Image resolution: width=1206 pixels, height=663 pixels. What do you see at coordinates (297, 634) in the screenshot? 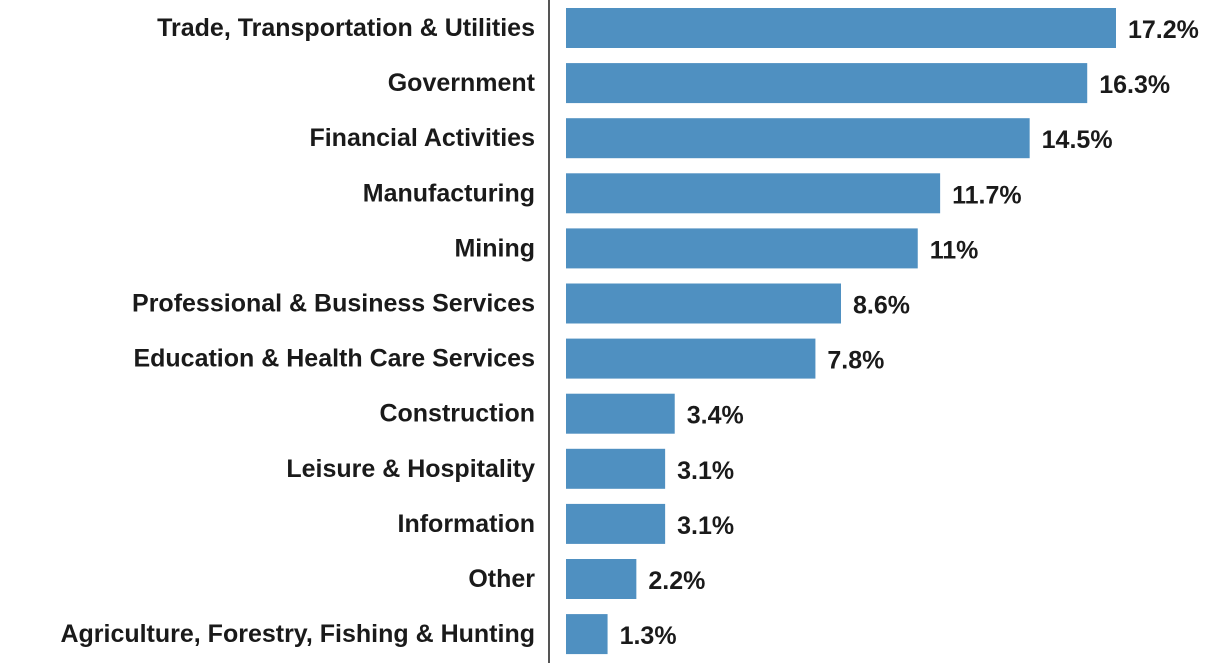
I see `category-label-11: Agriculture, Forestry, Fishing & Hunting` at bounding box center [297, 634].